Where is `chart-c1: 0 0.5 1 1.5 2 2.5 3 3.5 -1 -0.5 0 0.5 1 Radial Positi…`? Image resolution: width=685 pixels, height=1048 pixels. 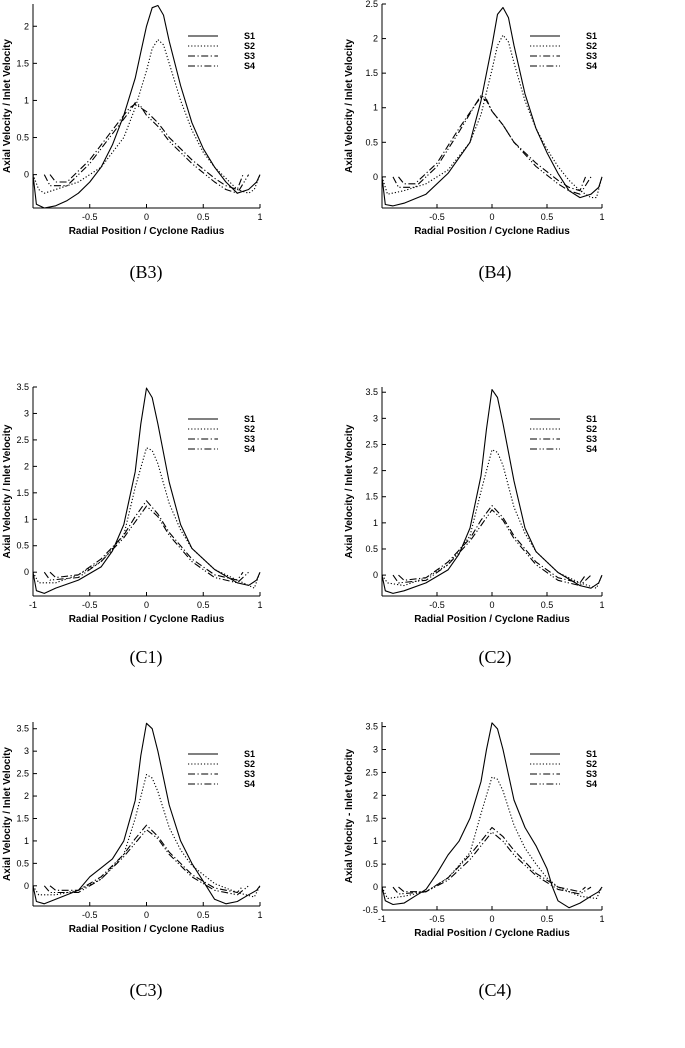
chart-c1: 0 0.5 1 1.5 2 2.5 3 3.5 -1 -0.5 0 0.5 1 Radial Positi… is located at coordinates (132, 503).